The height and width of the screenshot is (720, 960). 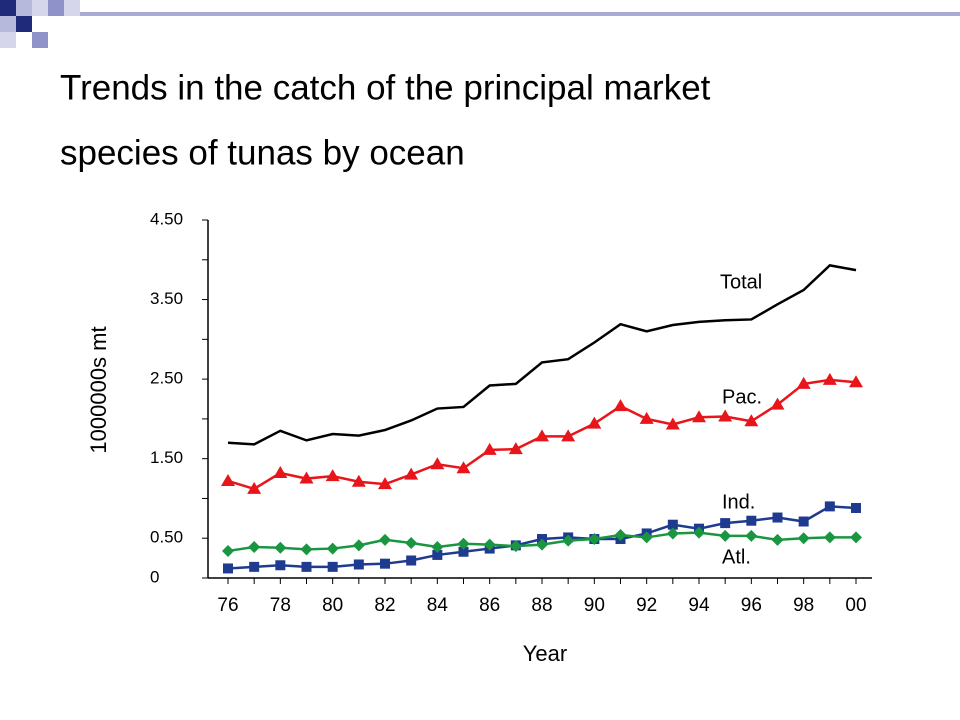 I want to click on x-tick-label: 78, so click(x=280, y=605).